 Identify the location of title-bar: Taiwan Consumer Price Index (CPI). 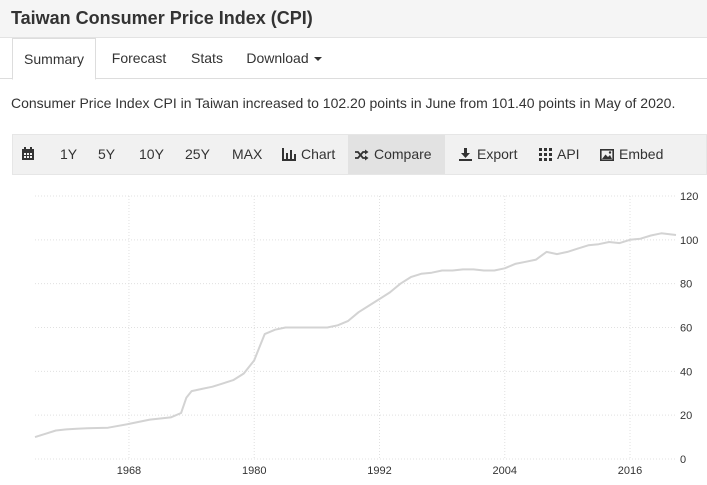
(353, 19).